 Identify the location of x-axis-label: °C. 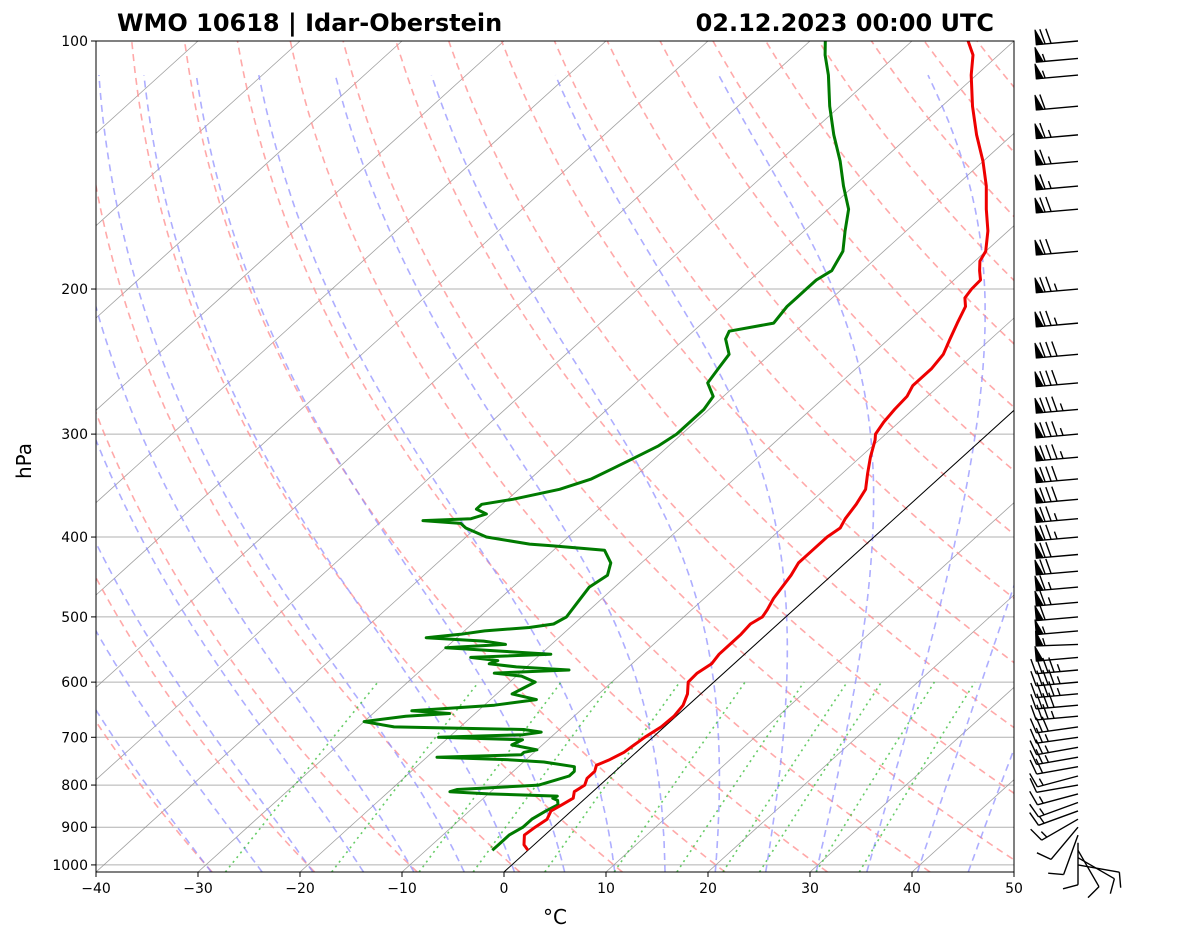
(555, 917).